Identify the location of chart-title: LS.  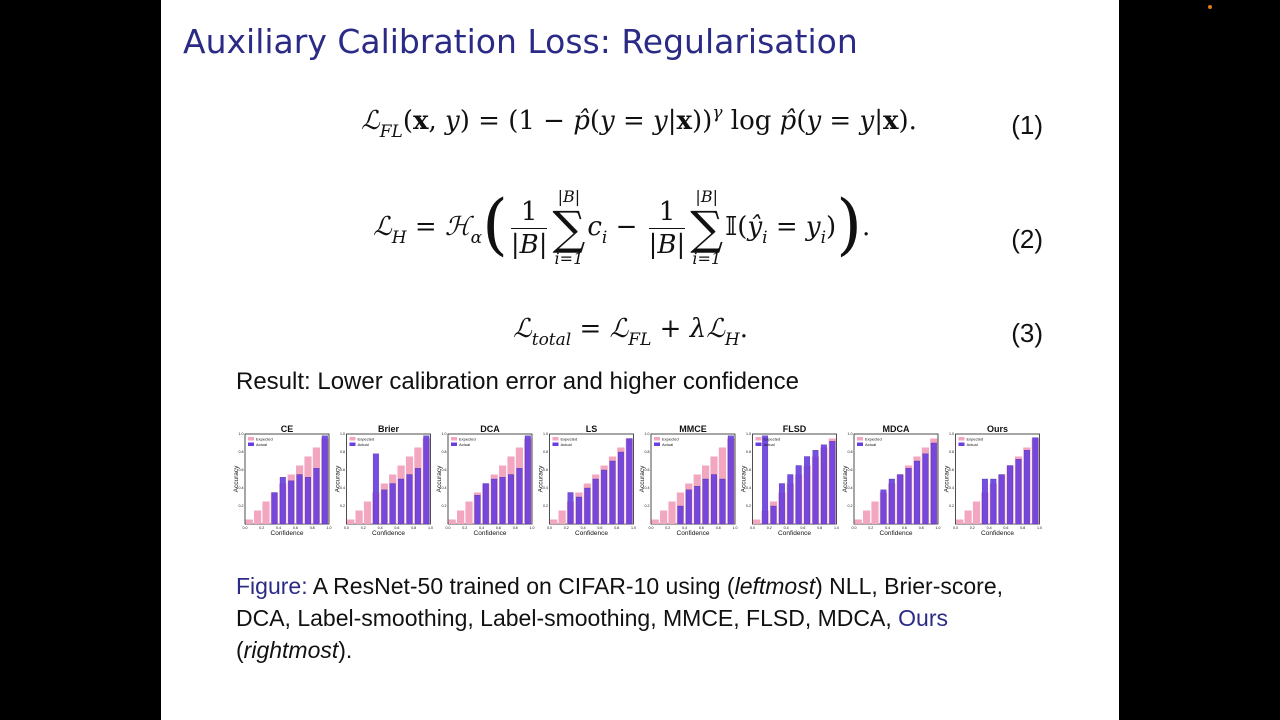
(592, 429).